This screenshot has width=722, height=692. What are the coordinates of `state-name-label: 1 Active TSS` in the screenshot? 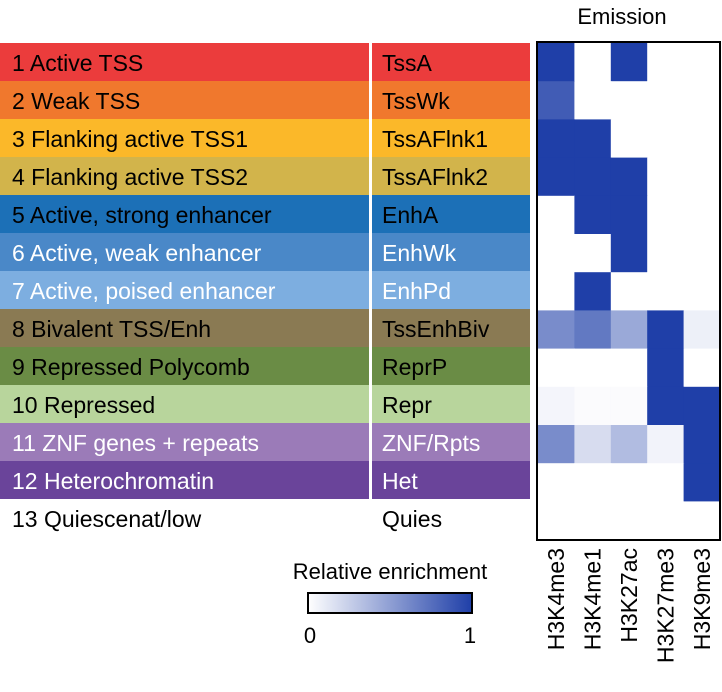 It's located at (77, 63).